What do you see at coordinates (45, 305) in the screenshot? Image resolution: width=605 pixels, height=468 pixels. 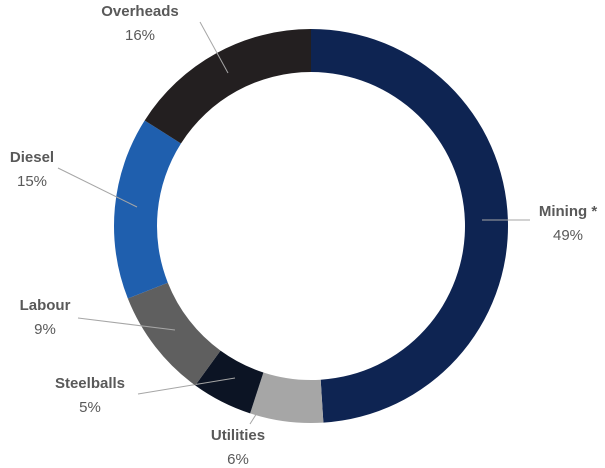 I see `slice-name: Labour` at bounding box center [45, 305].